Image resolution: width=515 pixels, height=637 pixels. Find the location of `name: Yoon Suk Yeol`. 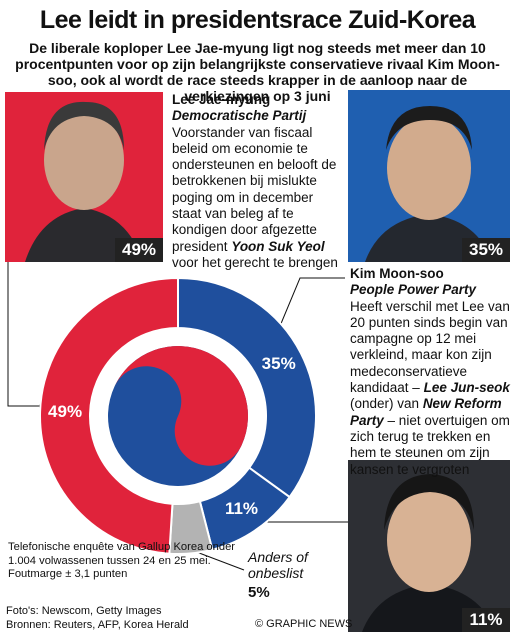

name: Yoon Suk Yeol is located at coordinates (278, 246).